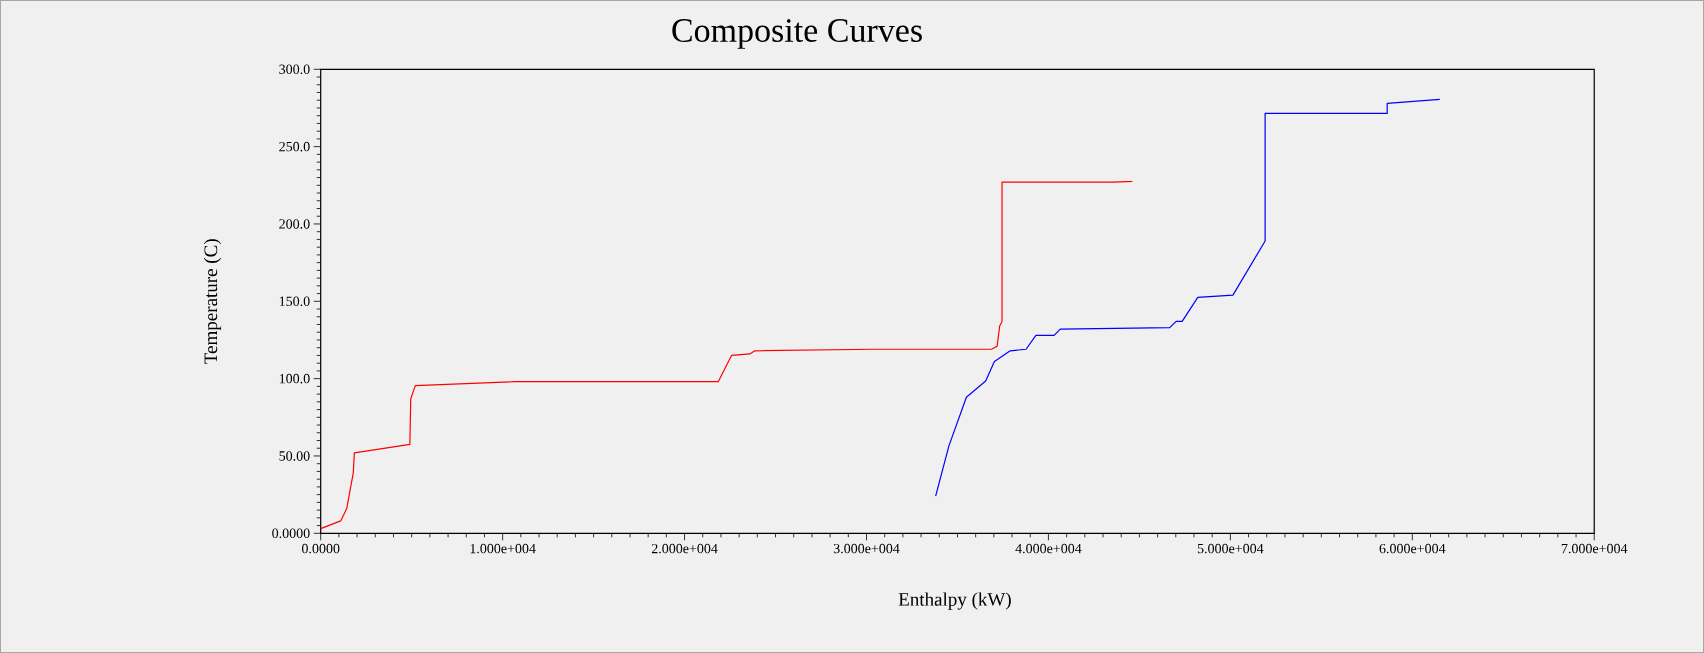  What do you see at coordinates (1412, 548) in the screenshot?
I see `x-tick-label: 6.000e+004` at bounding box center [1412, 548].